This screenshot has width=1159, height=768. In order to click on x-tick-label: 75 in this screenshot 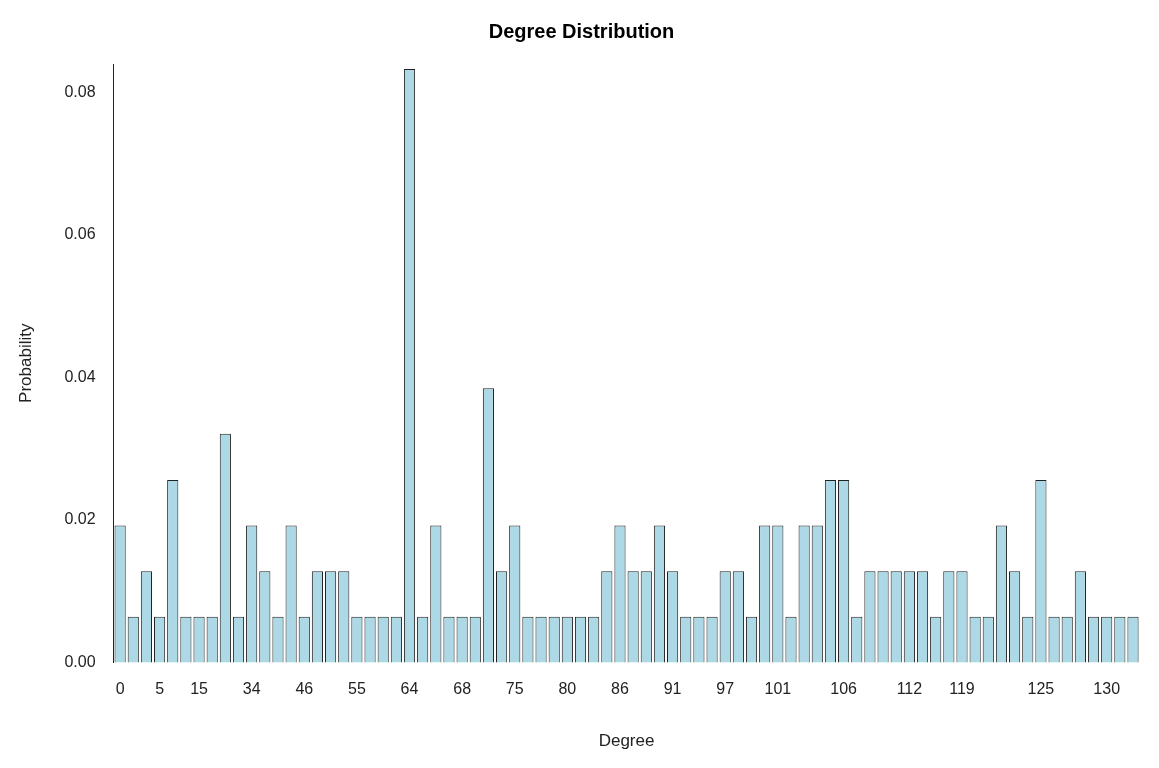, I will do `click(514, 689)`.